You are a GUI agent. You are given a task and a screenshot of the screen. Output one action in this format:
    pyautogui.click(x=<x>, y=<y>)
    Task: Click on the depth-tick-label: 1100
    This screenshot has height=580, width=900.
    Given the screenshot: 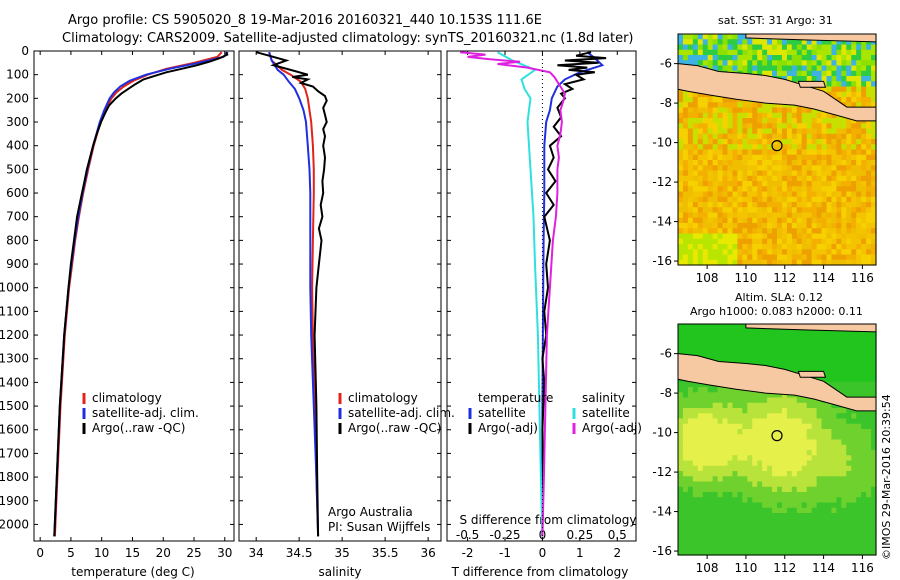 What is the action you would take?
    pyautogui.click(x=14, y=311)
    